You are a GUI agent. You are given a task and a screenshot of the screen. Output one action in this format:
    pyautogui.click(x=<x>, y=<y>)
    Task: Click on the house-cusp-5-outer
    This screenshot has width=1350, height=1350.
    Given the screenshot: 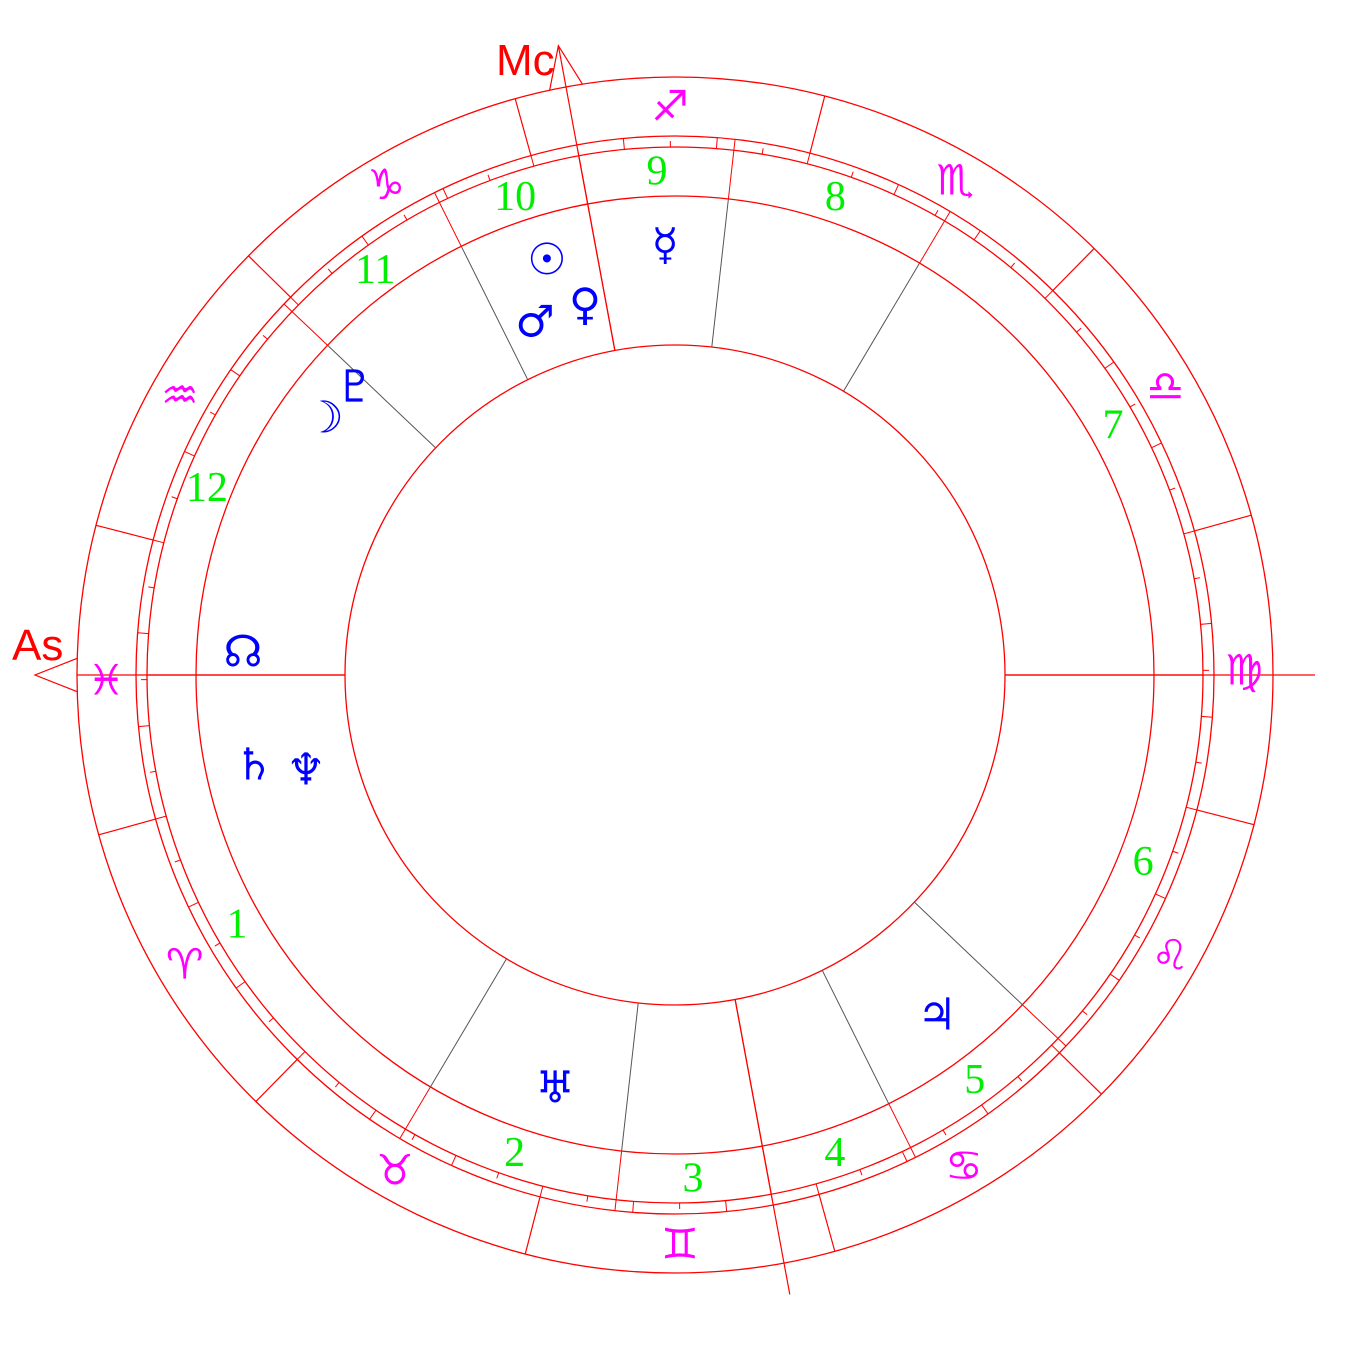 What is the action you would take?
    pyautogui.click(x=902, y=1130)
    